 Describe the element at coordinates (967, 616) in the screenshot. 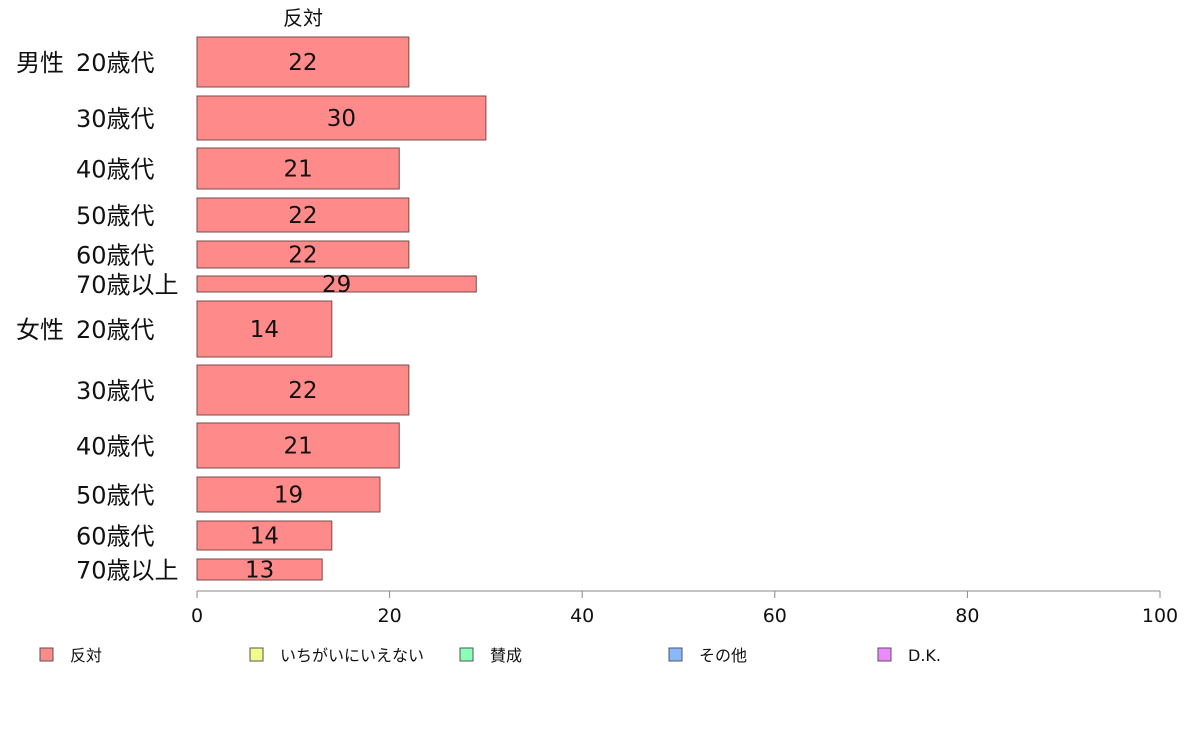

I see `x-tick-label: 80` at that location.